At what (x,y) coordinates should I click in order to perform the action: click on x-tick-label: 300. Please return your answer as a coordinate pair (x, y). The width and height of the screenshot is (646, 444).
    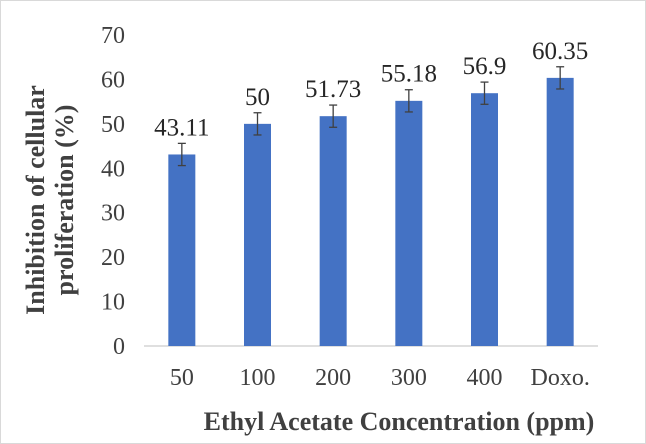
    Looking at the image, I should click on (409, 378).